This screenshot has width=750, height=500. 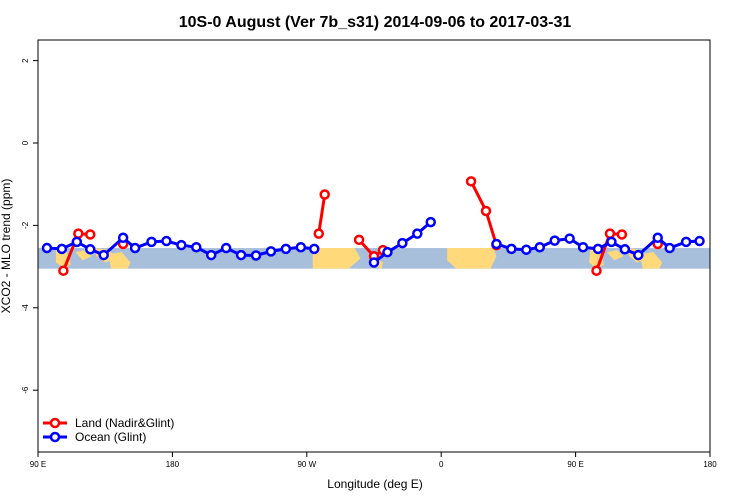 I want to click on x-axis-label: Longitude (deg E), so click(x=374, y=484).